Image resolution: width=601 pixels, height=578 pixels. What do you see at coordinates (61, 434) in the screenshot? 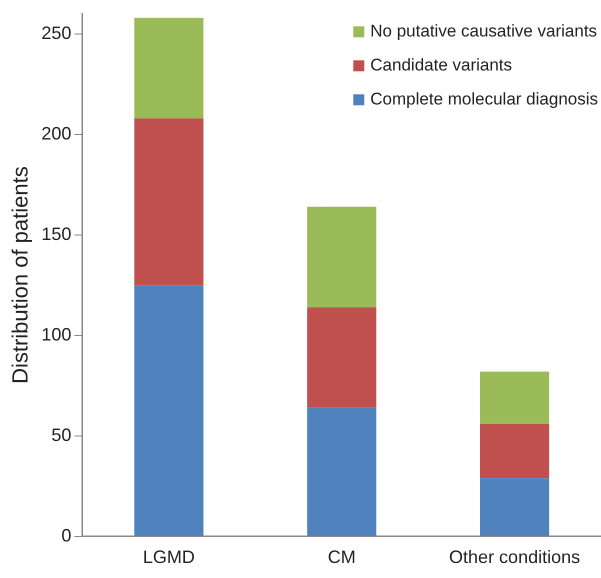
I see `y-tick-label: 50` at bounding box center [61, 434].